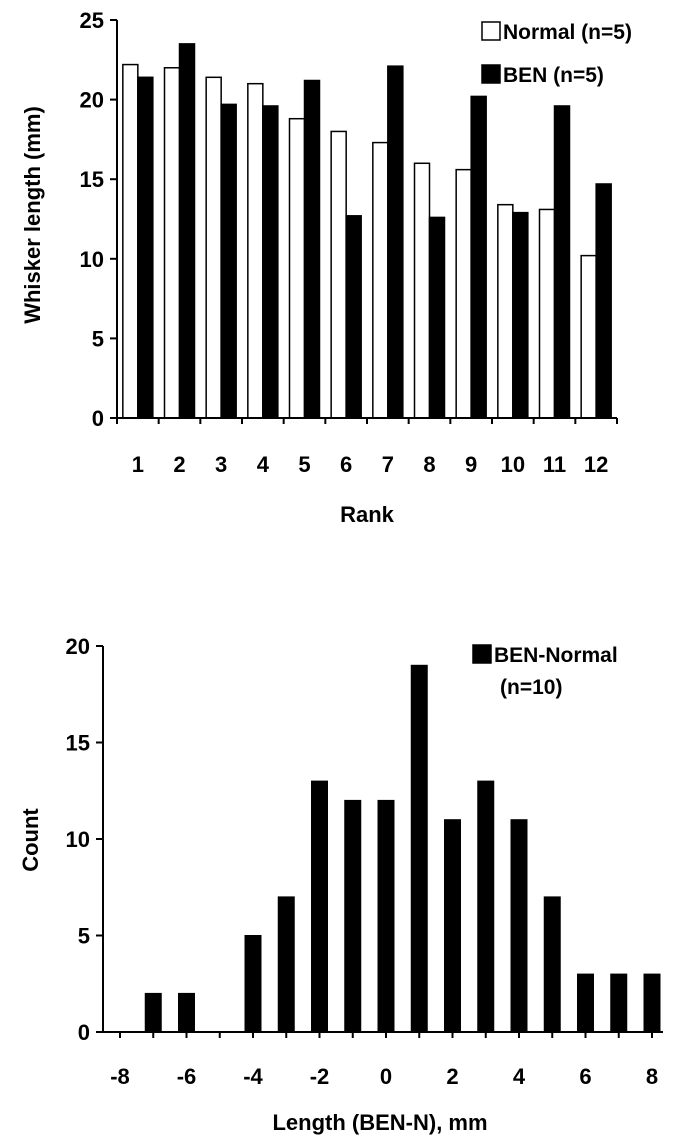 The image size is (680, 1141). Describe the element at coordinates (84, 936) in the screenshot. I see `bottom-y-tick-label: 5` at that location.